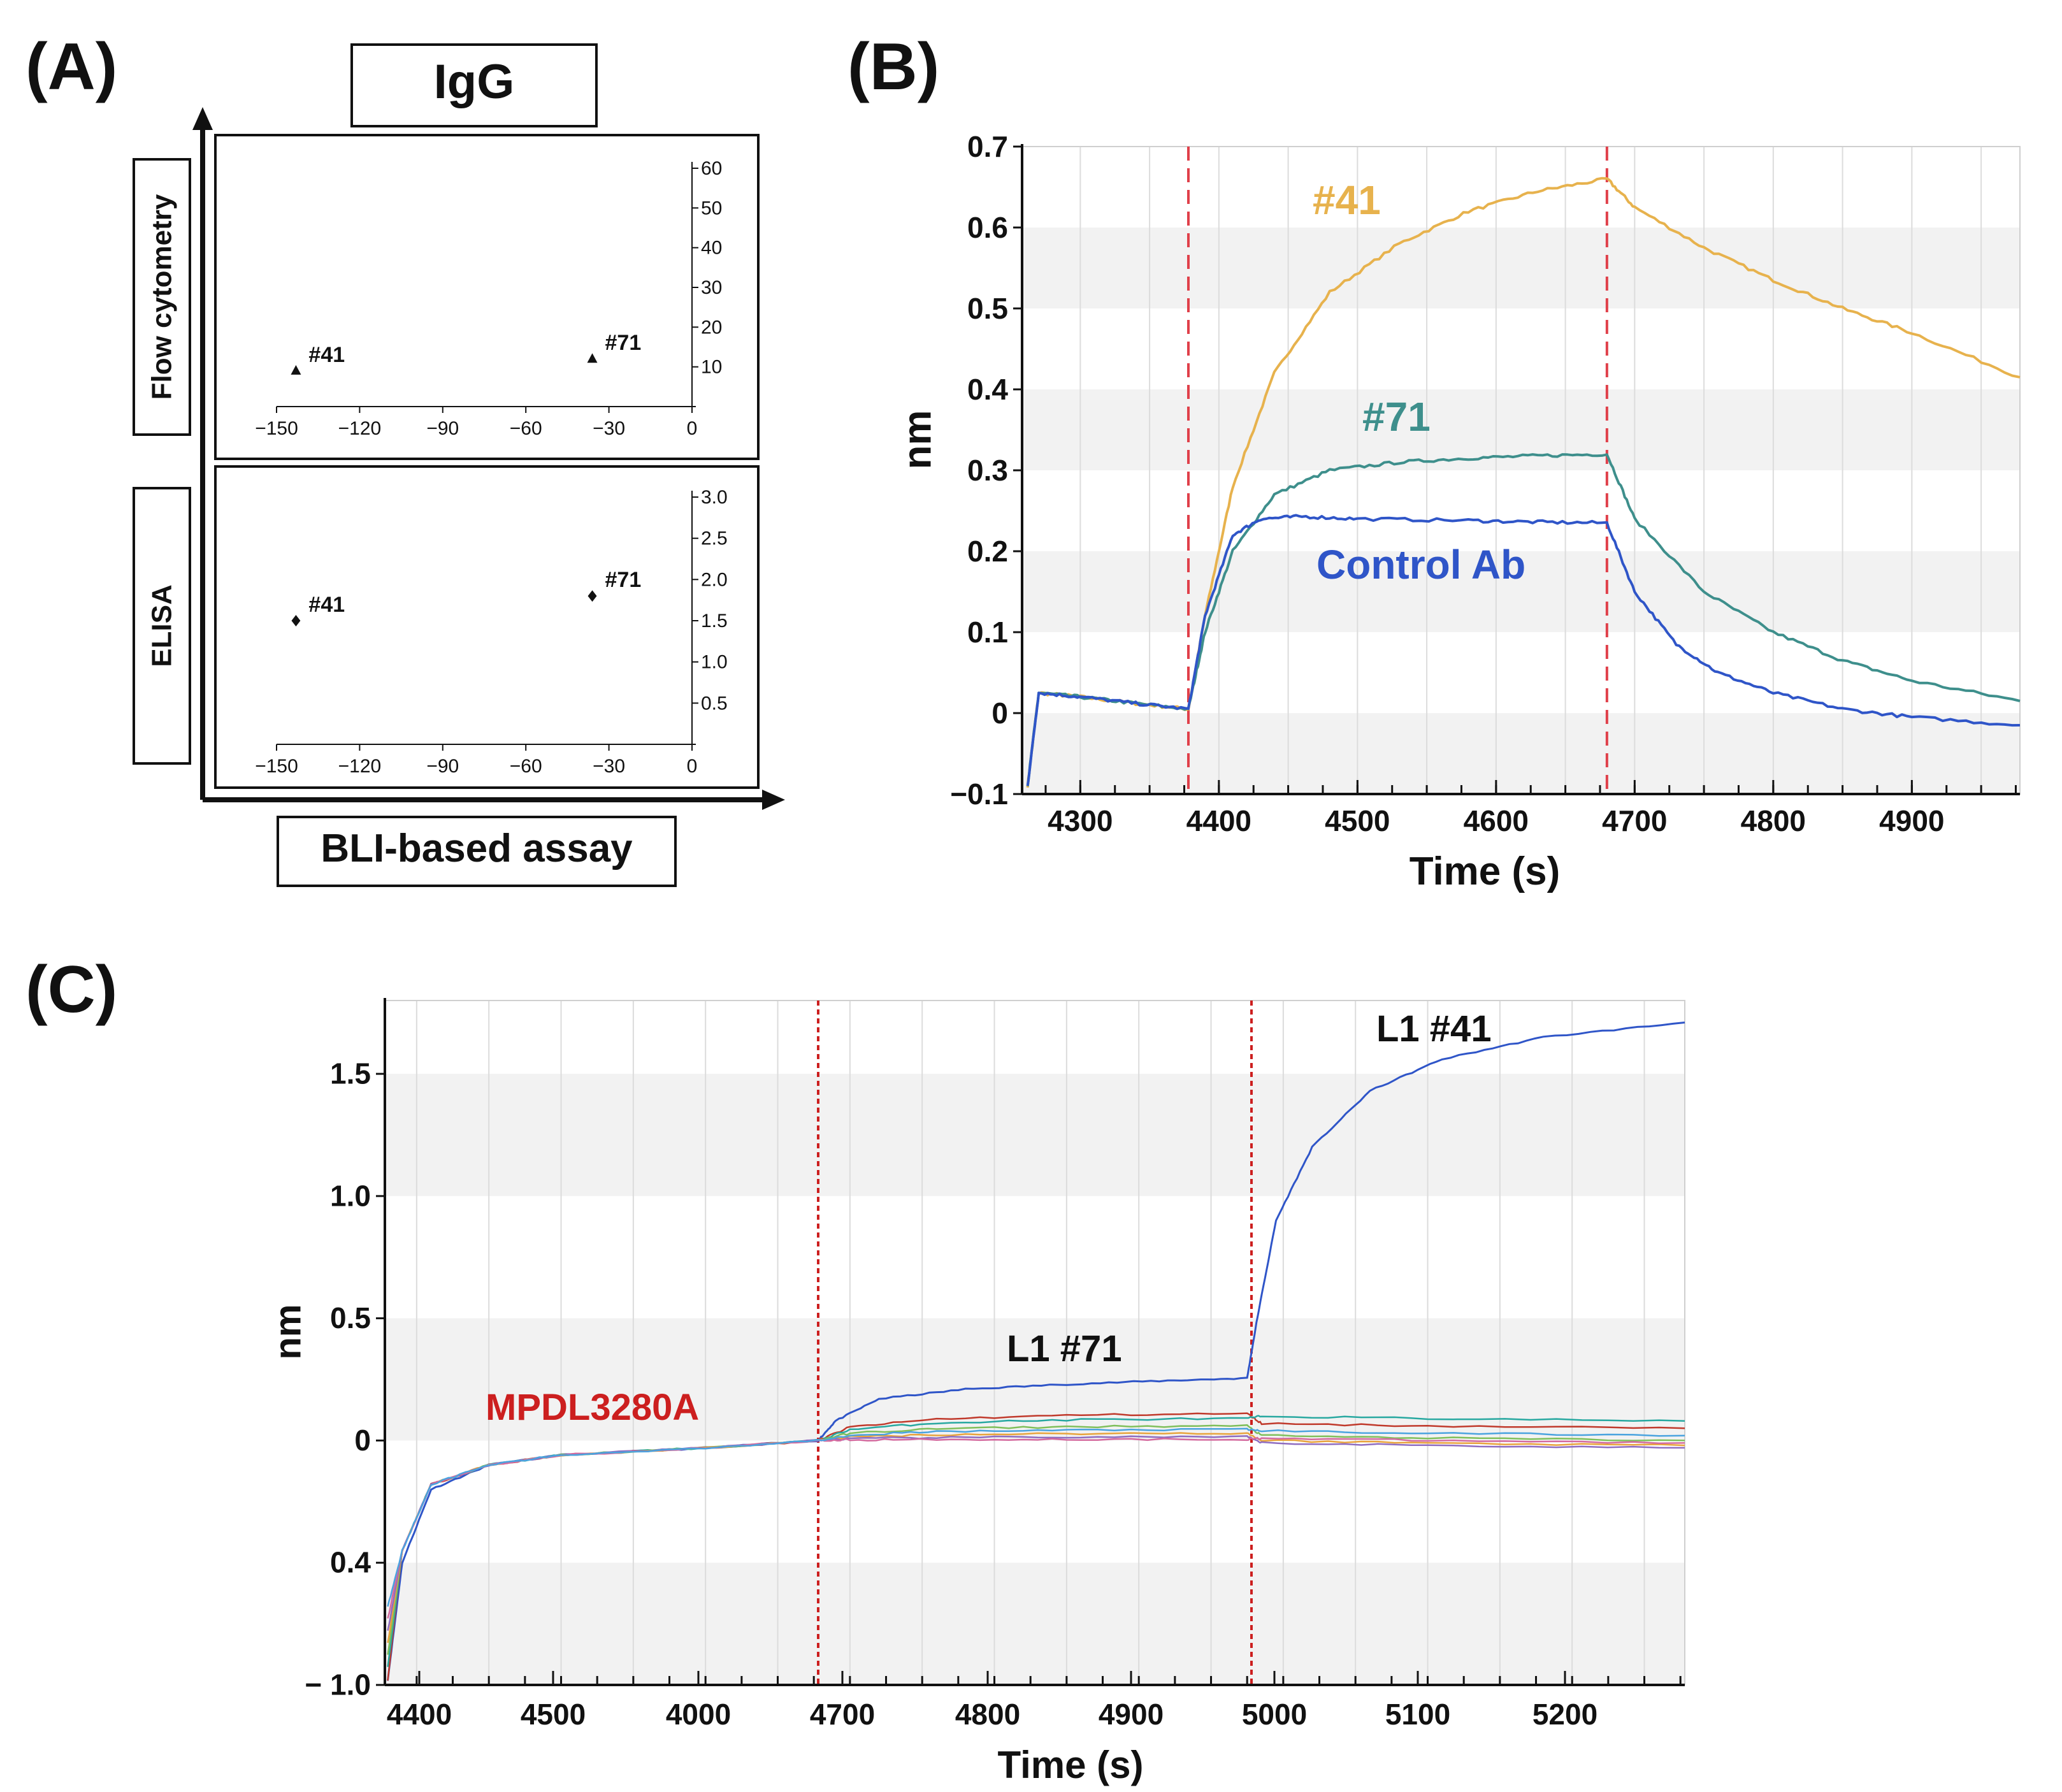 Image resolution: width=2062 pixels, height=1792 pixels. I want to click on subplot-top: −150 −120 −90 −60 −30 0 10 20 30 40 50 60 #41 #71, so click(488, 298).